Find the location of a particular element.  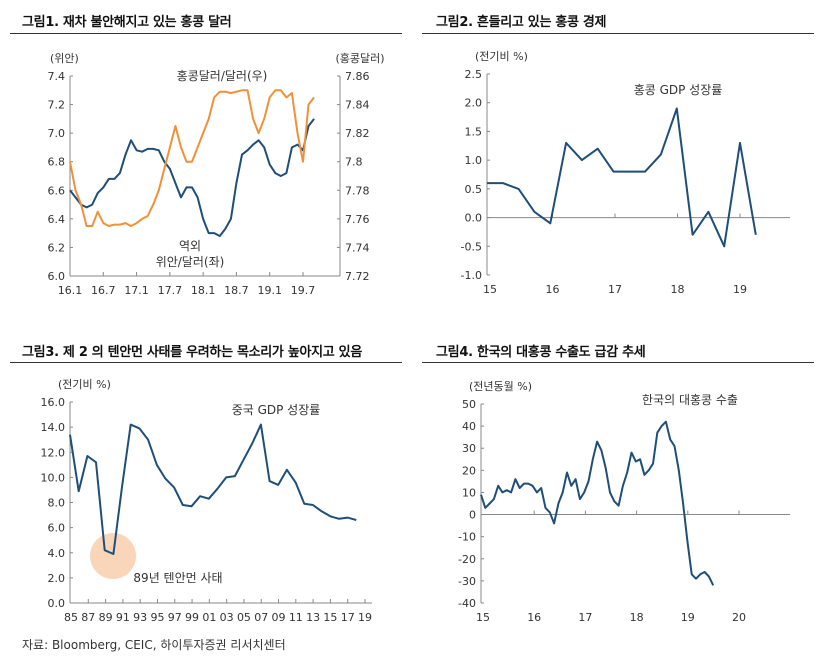

x-tick-label: 16.7 is located at coordinates (103, 290).